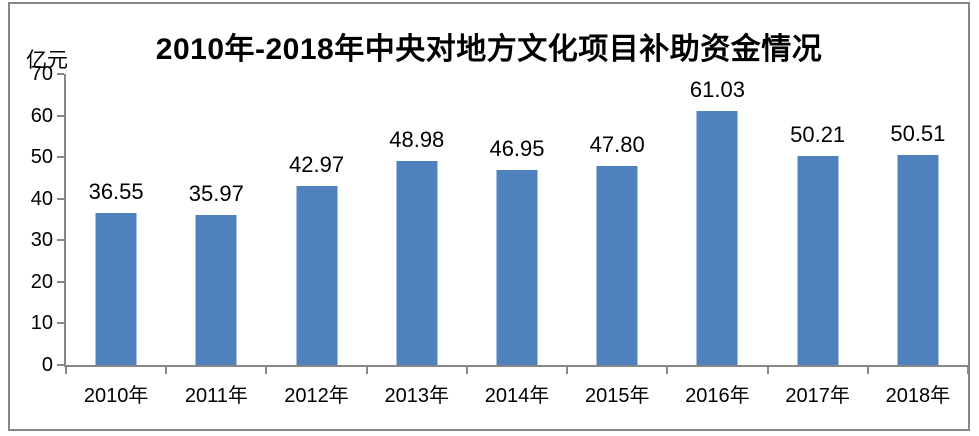 This screenshot has height=436, width=979. I want to click on x-axis-tick-label: 2015年, so click(617, 396).